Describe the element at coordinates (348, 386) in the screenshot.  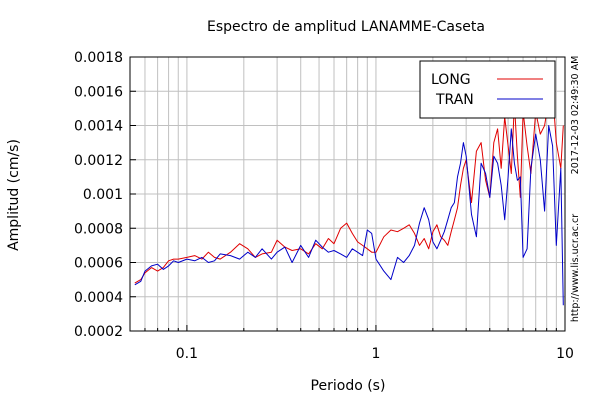
I see `x-axis-label: Periodo (s)` at that location.